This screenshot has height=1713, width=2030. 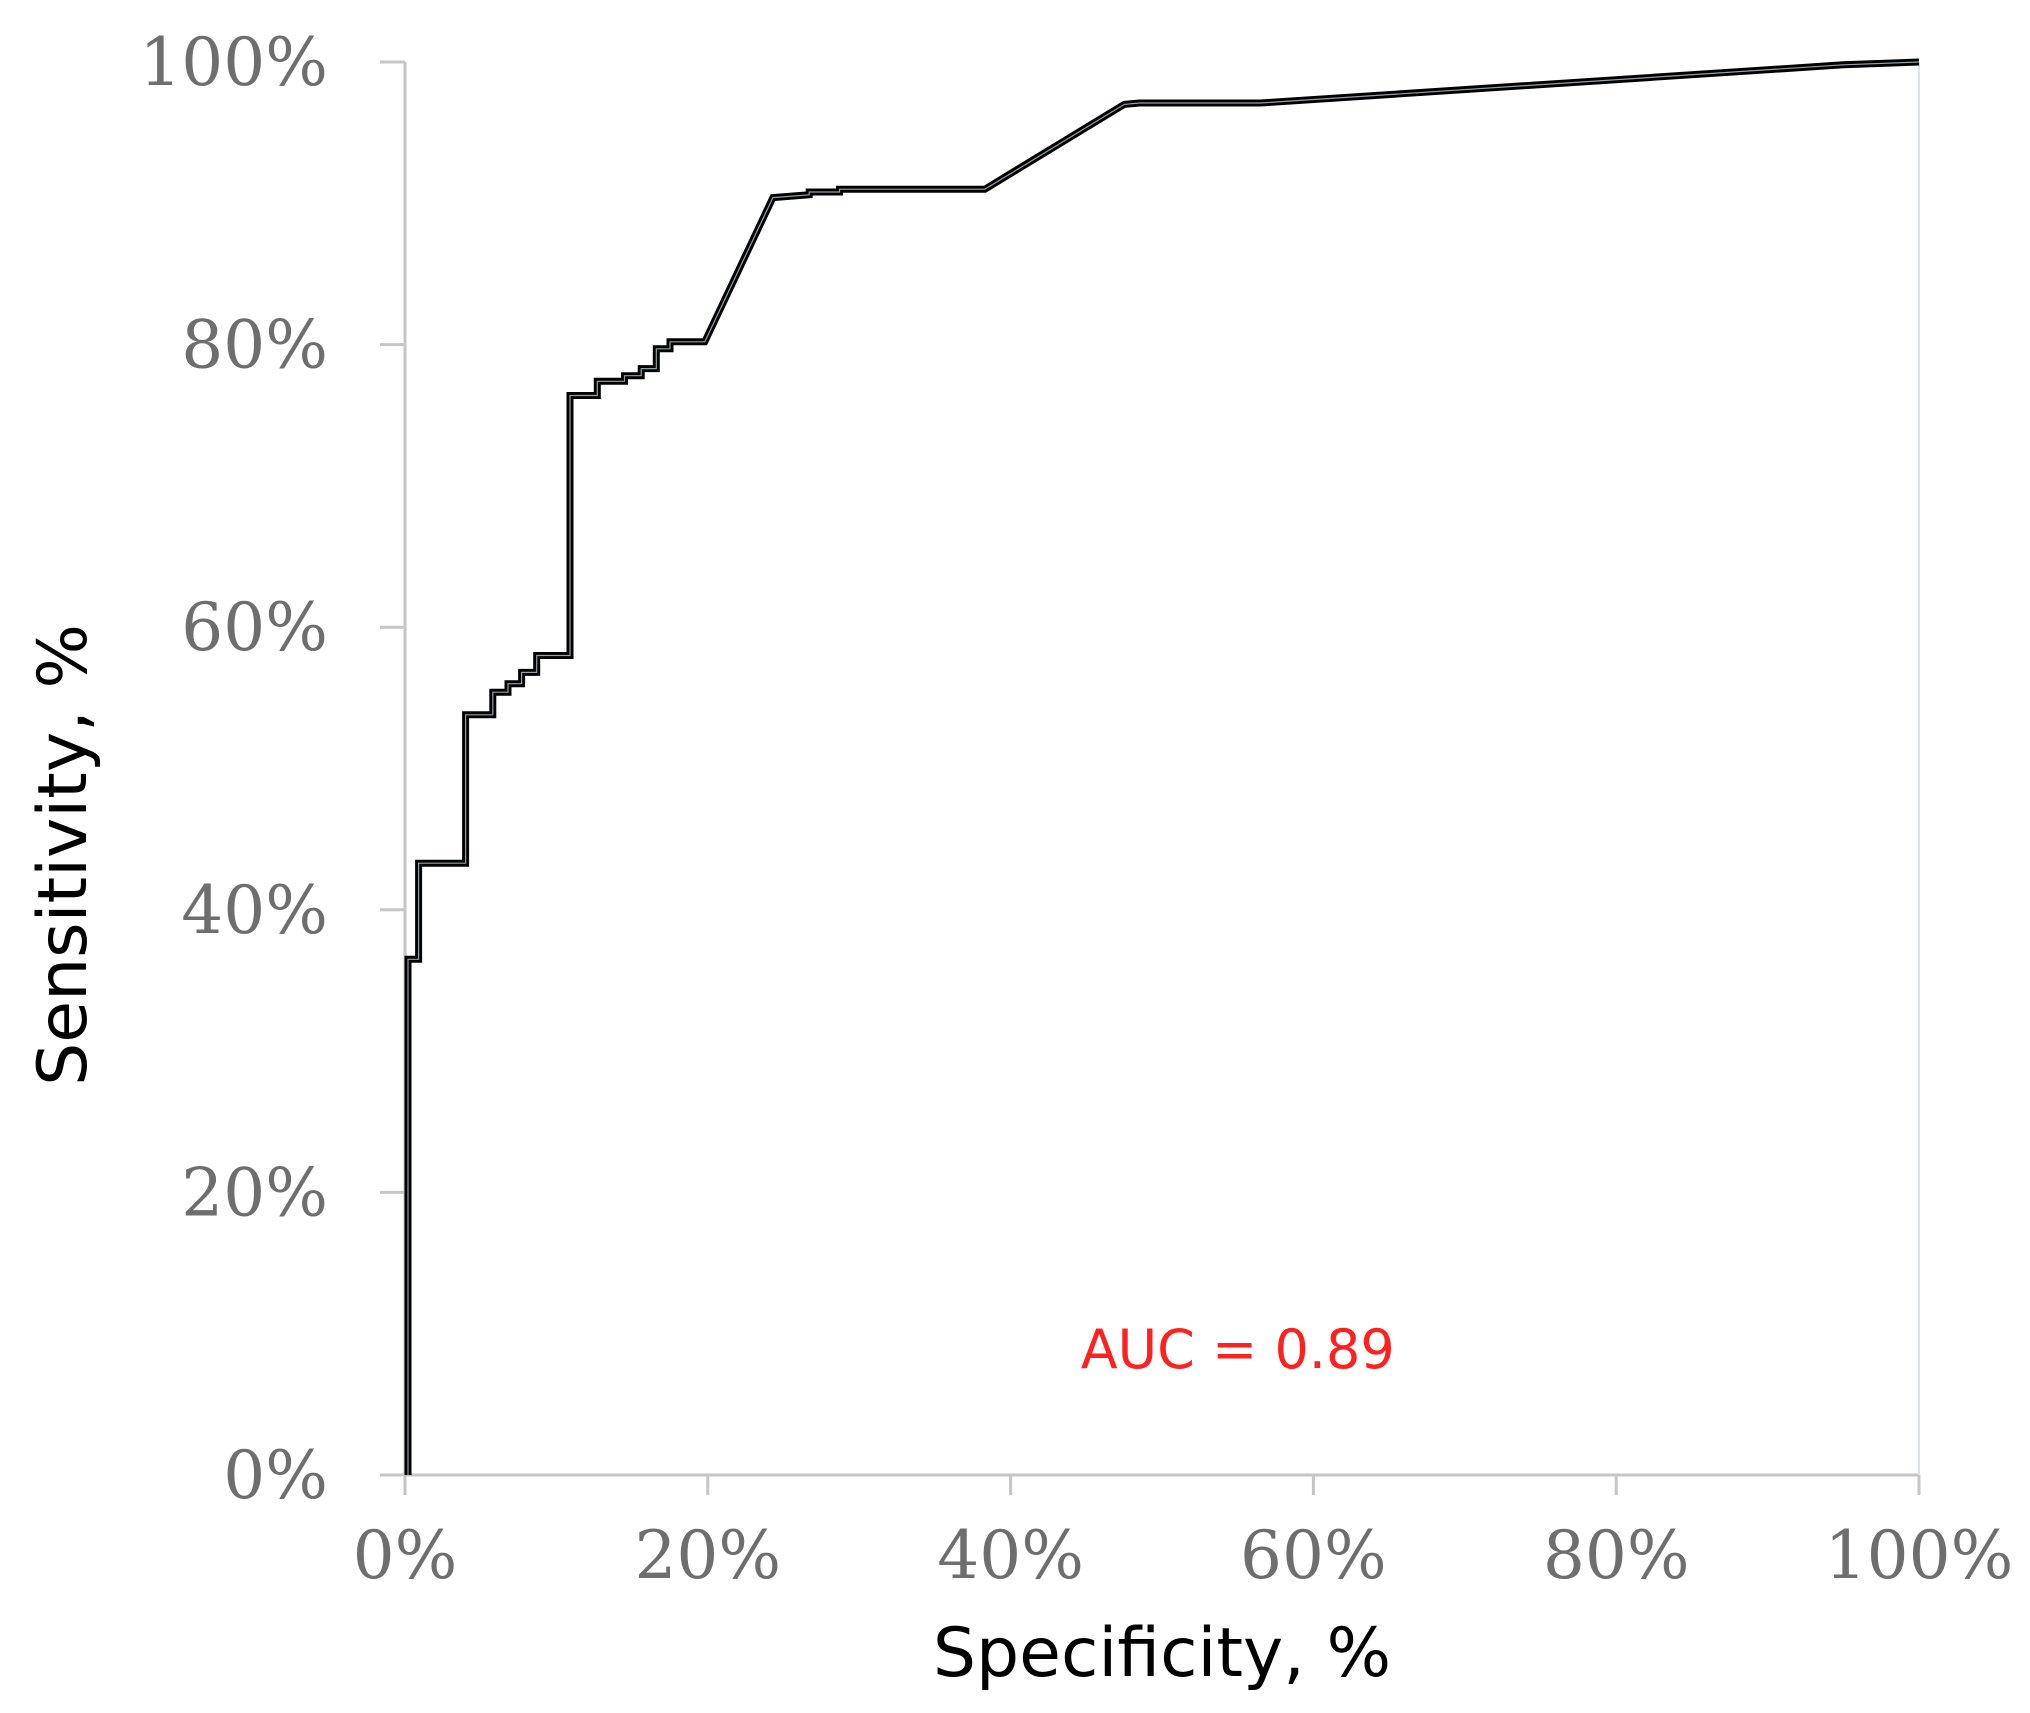 What do you see at coordinates (1010, 1555) in the screenshot?
I see `x-tick-label: 40%` at bounding box center [1010, 1555].